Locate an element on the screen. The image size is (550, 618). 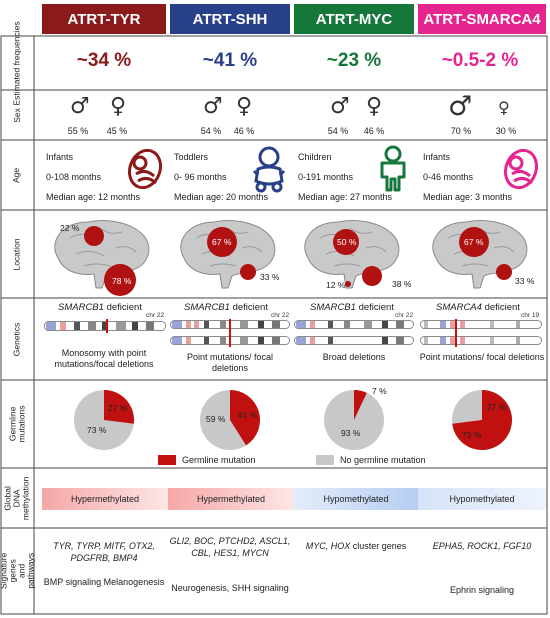
age-group: Children is located at coordinates (315, 157).